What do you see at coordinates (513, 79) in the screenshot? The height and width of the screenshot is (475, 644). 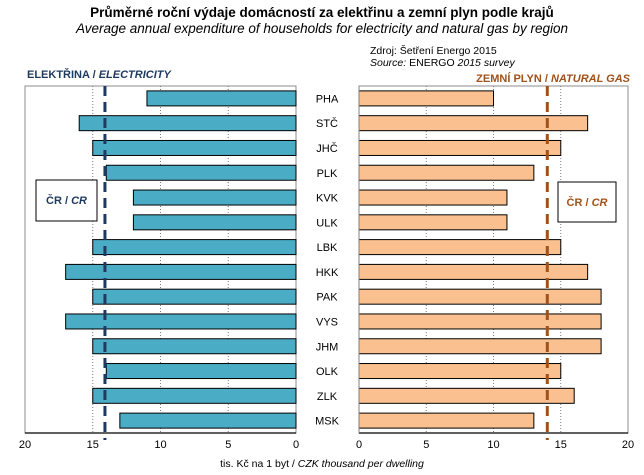 I see `gas-title-cz: ZEMNÍ PLYN /` at bounding box center [513, 79].